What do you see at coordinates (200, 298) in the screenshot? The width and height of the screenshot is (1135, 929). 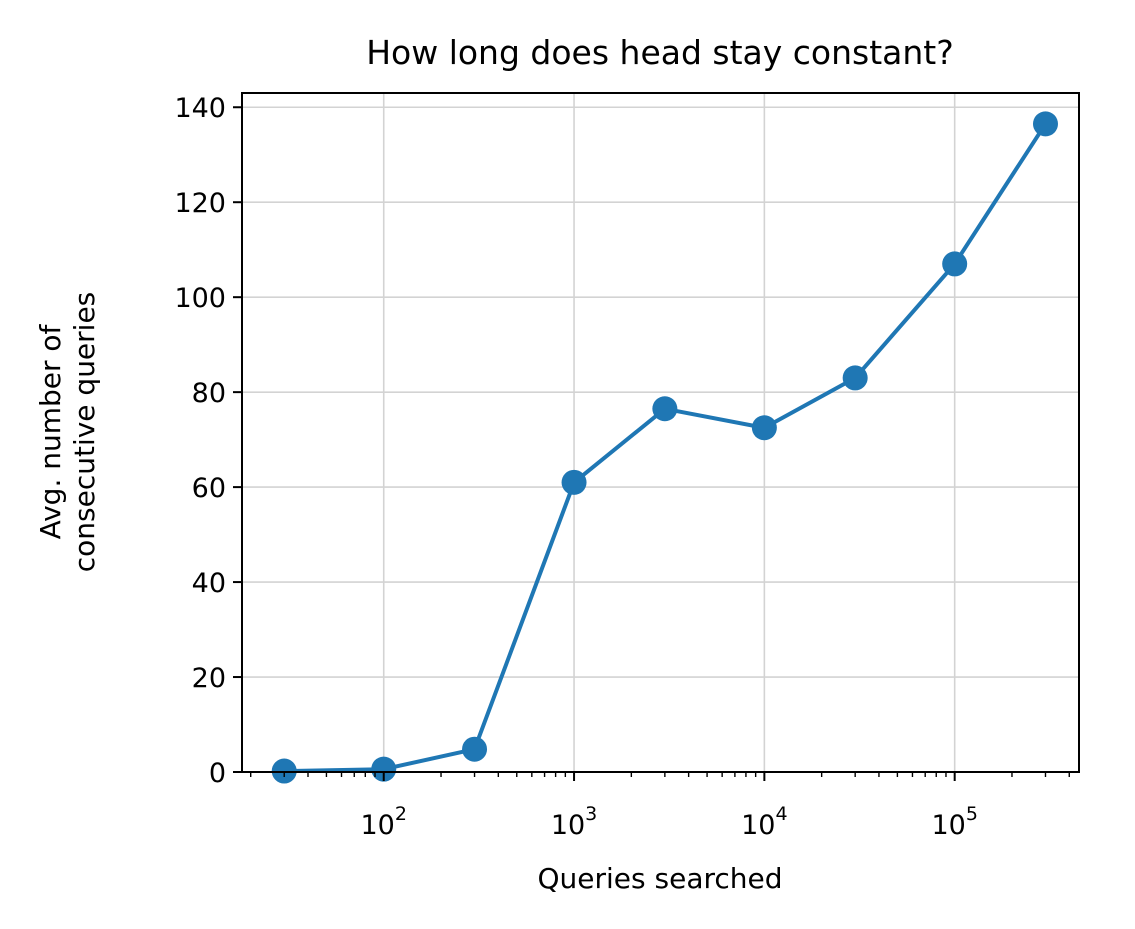 I see `y-tick-label: 100` at bounding box center [200, 298].